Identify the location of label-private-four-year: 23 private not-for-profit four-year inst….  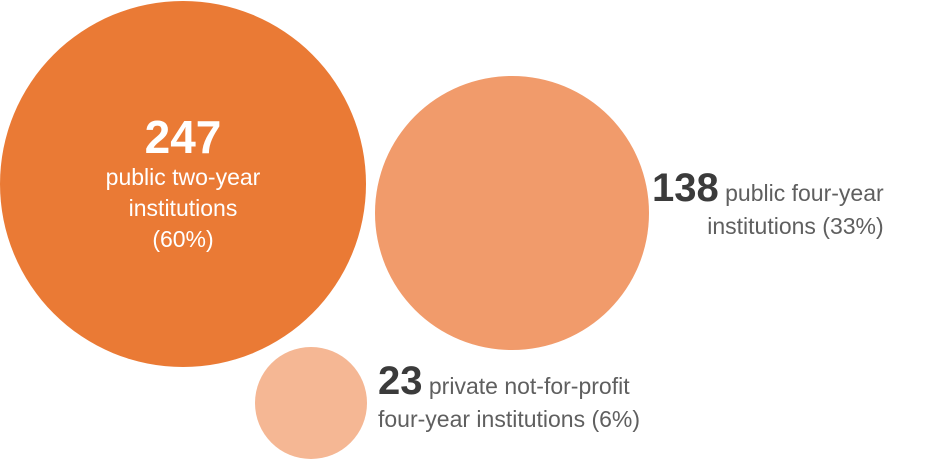
(509, 398).